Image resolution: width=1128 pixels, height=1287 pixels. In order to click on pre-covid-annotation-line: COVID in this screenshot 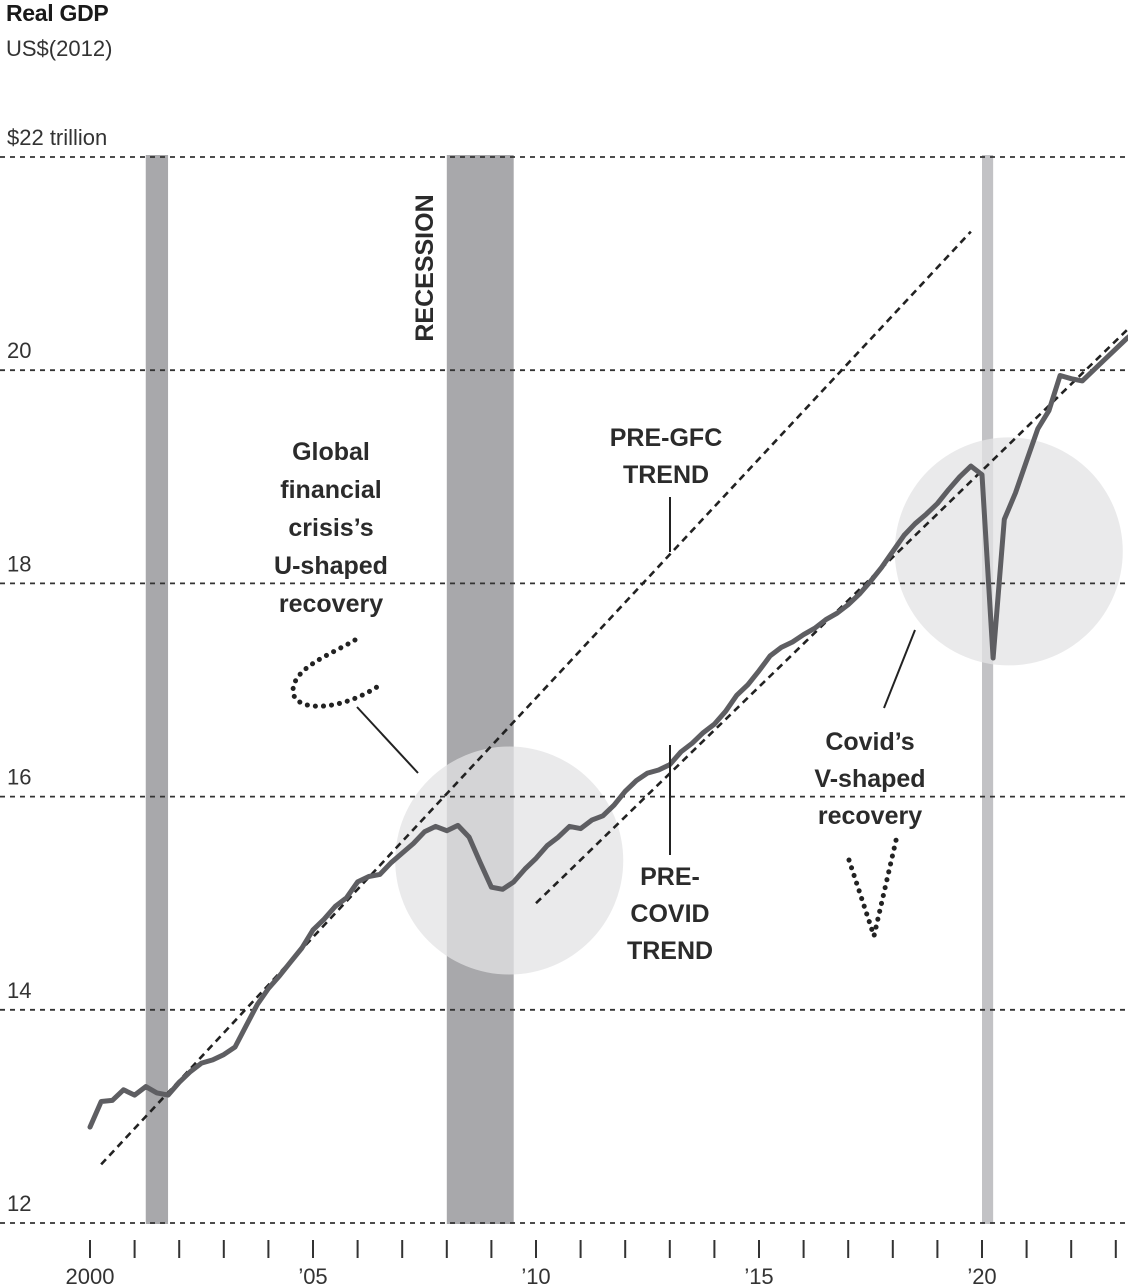, I will do `click(669, 914)`.